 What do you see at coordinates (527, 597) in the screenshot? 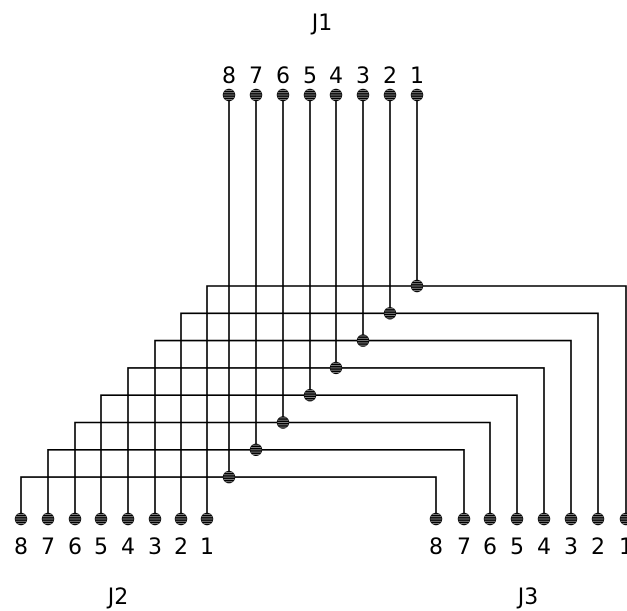
I see `j3-label: J3` at bounding box center [527, 597].